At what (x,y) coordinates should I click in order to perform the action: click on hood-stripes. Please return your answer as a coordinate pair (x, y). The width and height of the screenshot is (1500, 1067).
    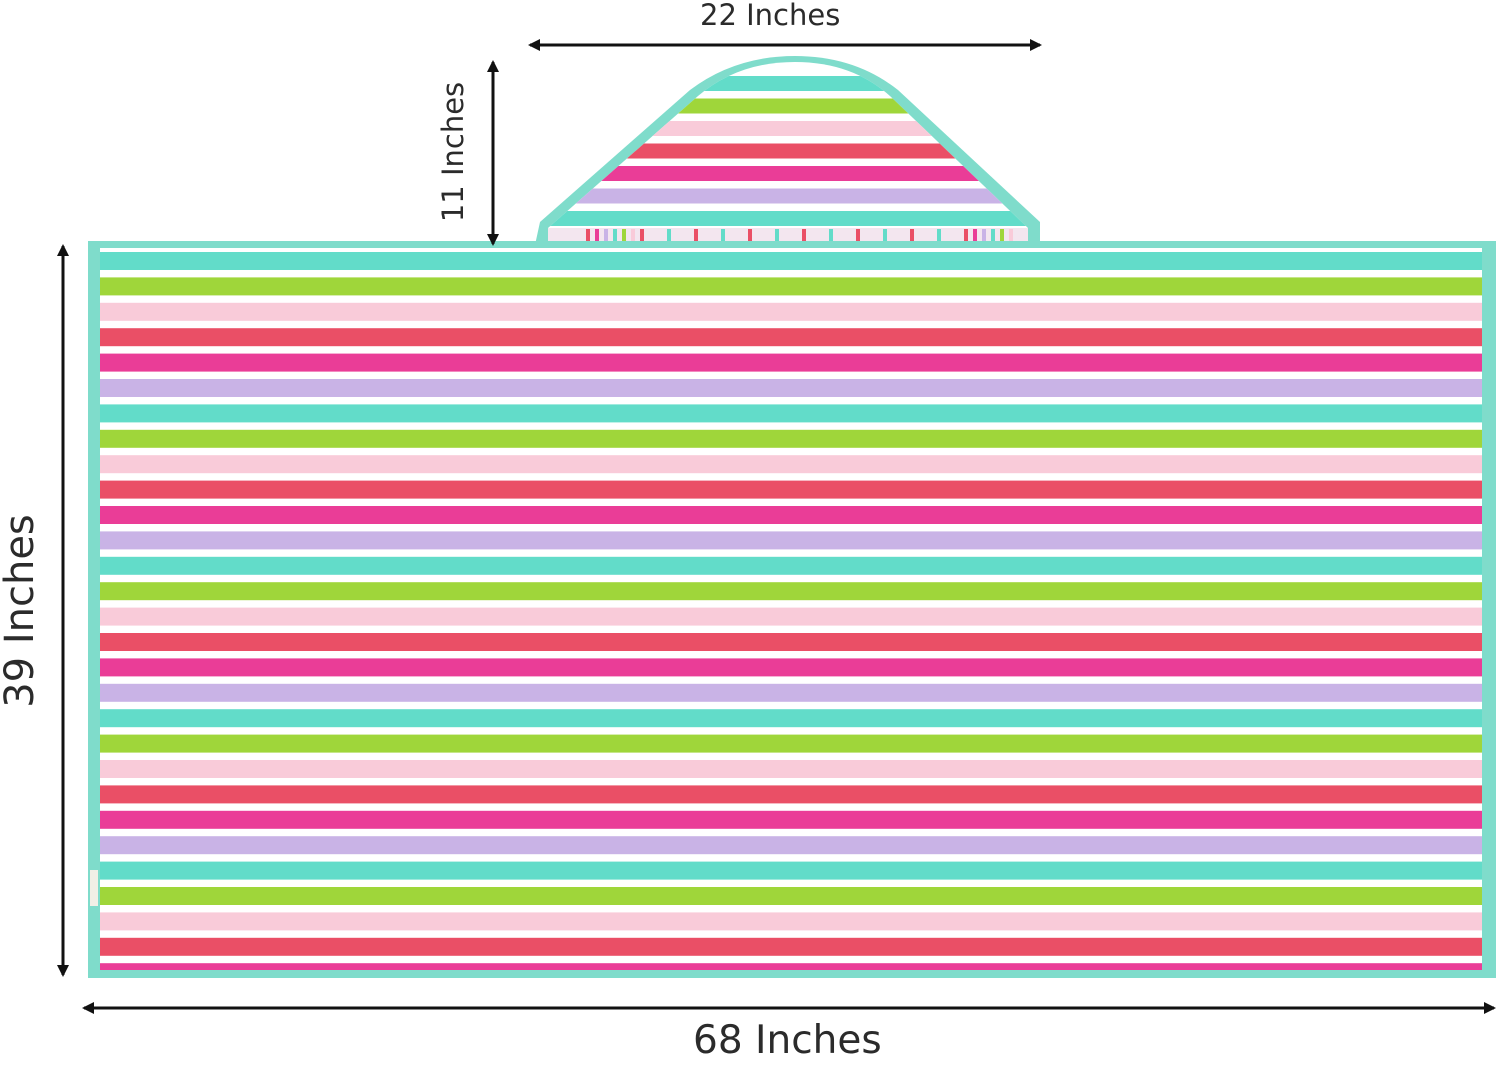
    Looking at the image, I should click on (788, 151).